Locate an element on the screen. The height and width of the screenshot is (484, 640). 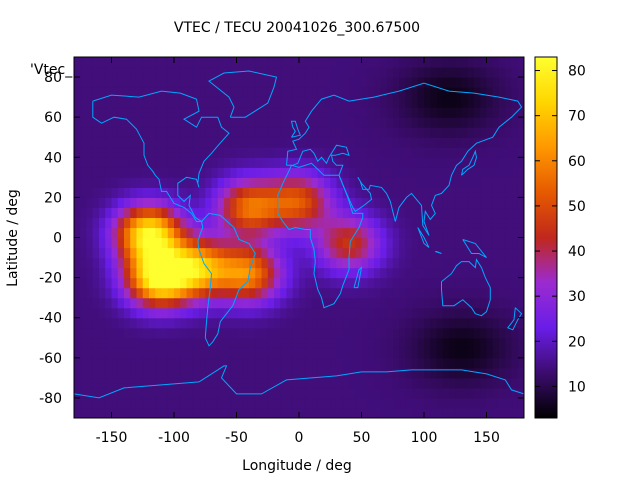
y-tick-label: -60 is located at coordinates (50, 359).